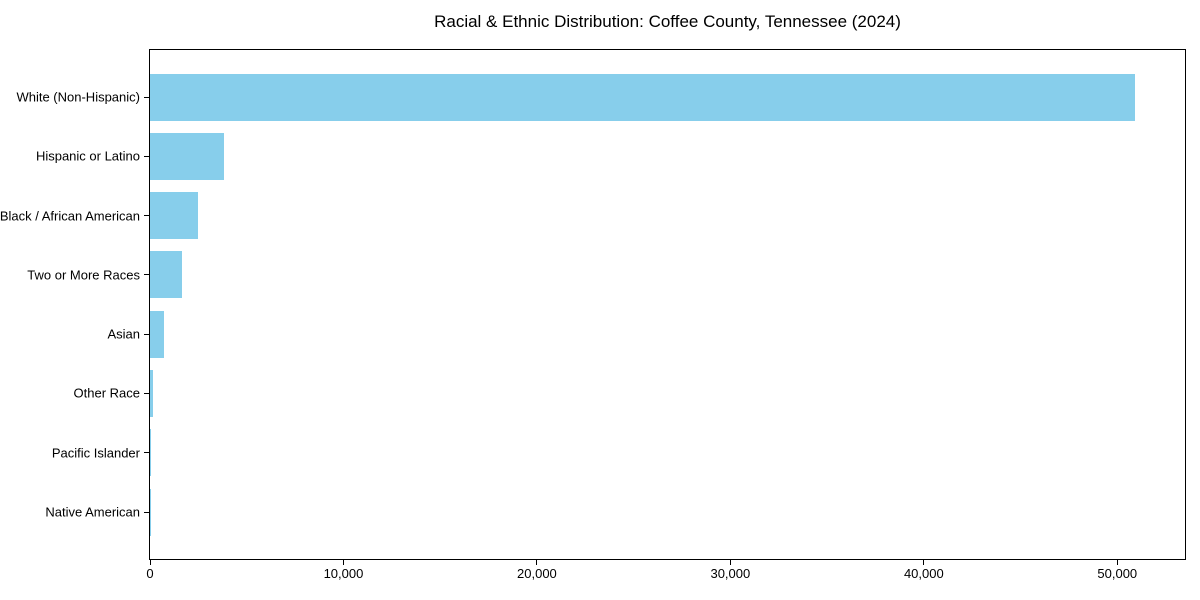 This screenshot has width=1200, height=600. I want to click on x-axis-tick-label: 50,000, so click(1117, 573).